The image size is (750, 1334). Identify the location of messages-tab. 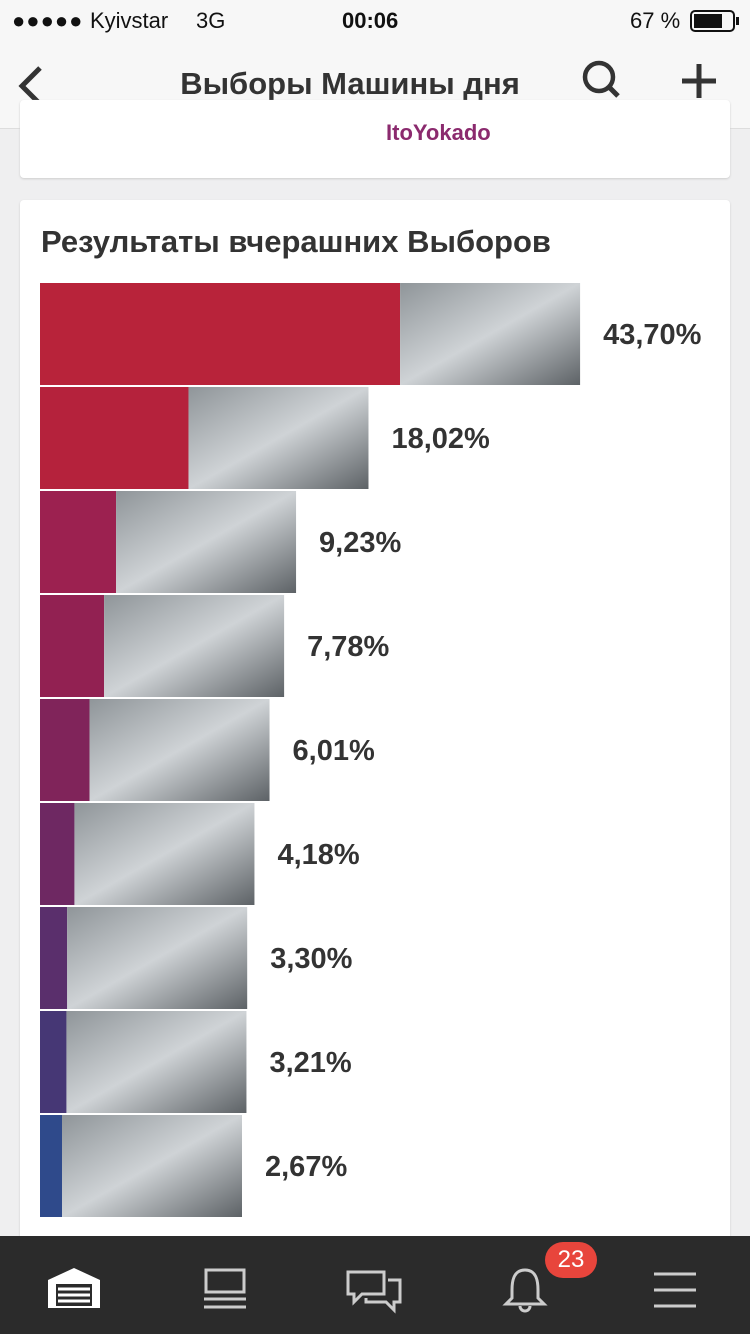
(374, 1289).